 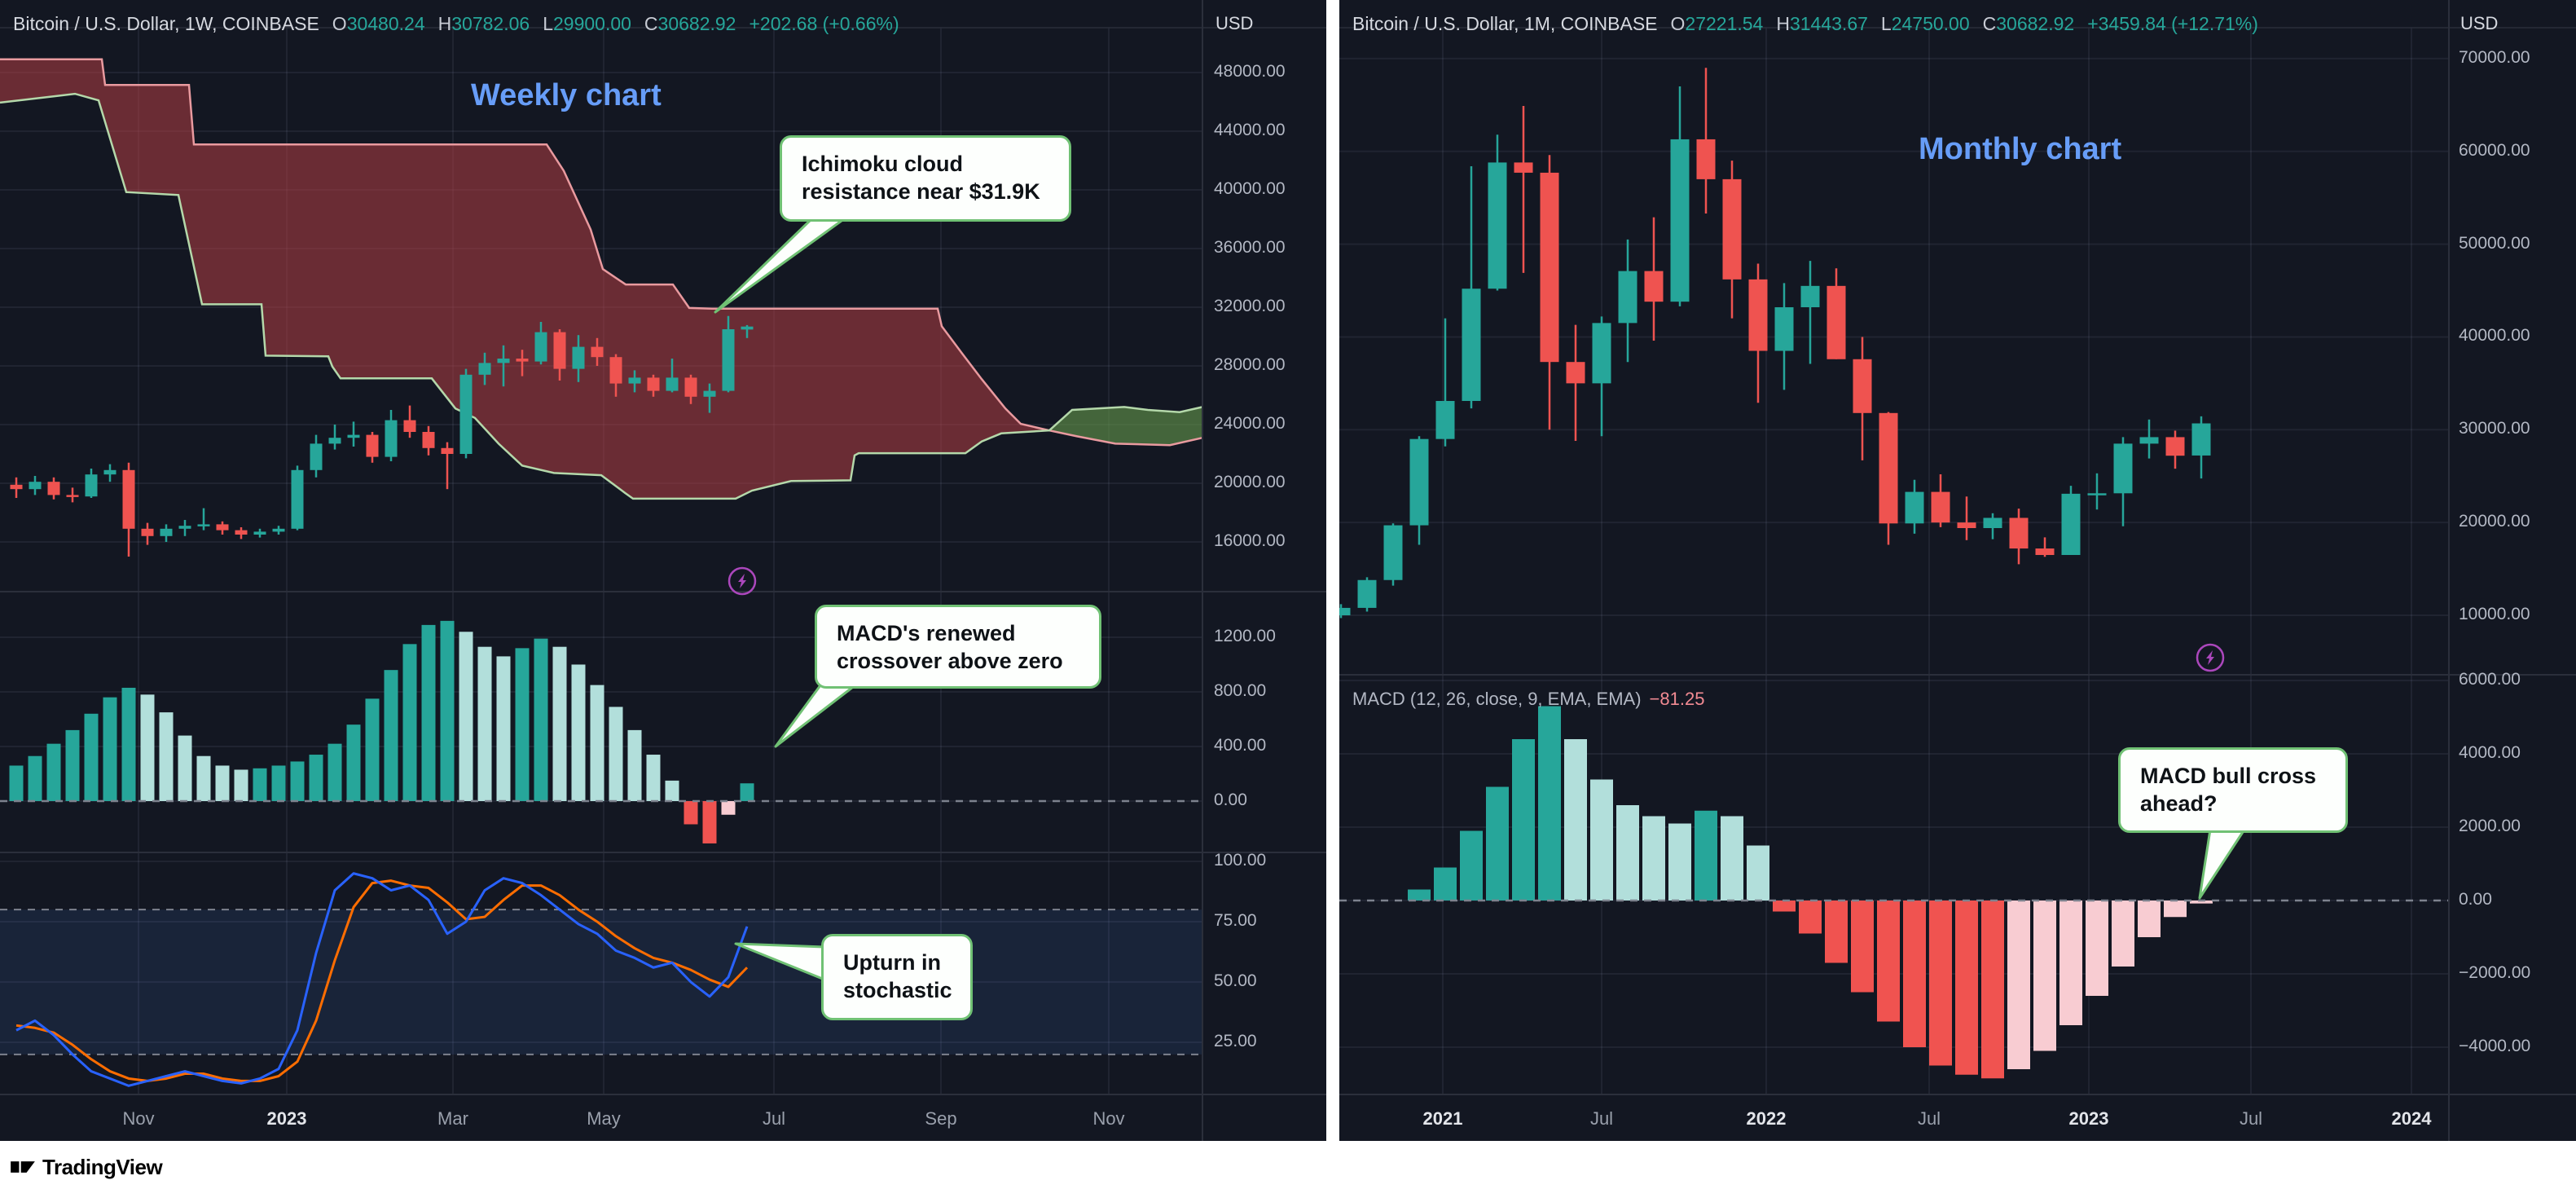 What do you see at coordinates (452, 1119) in the screenshot?
I see `time-axis-label: Mar` at bounding box center [452, 1119].